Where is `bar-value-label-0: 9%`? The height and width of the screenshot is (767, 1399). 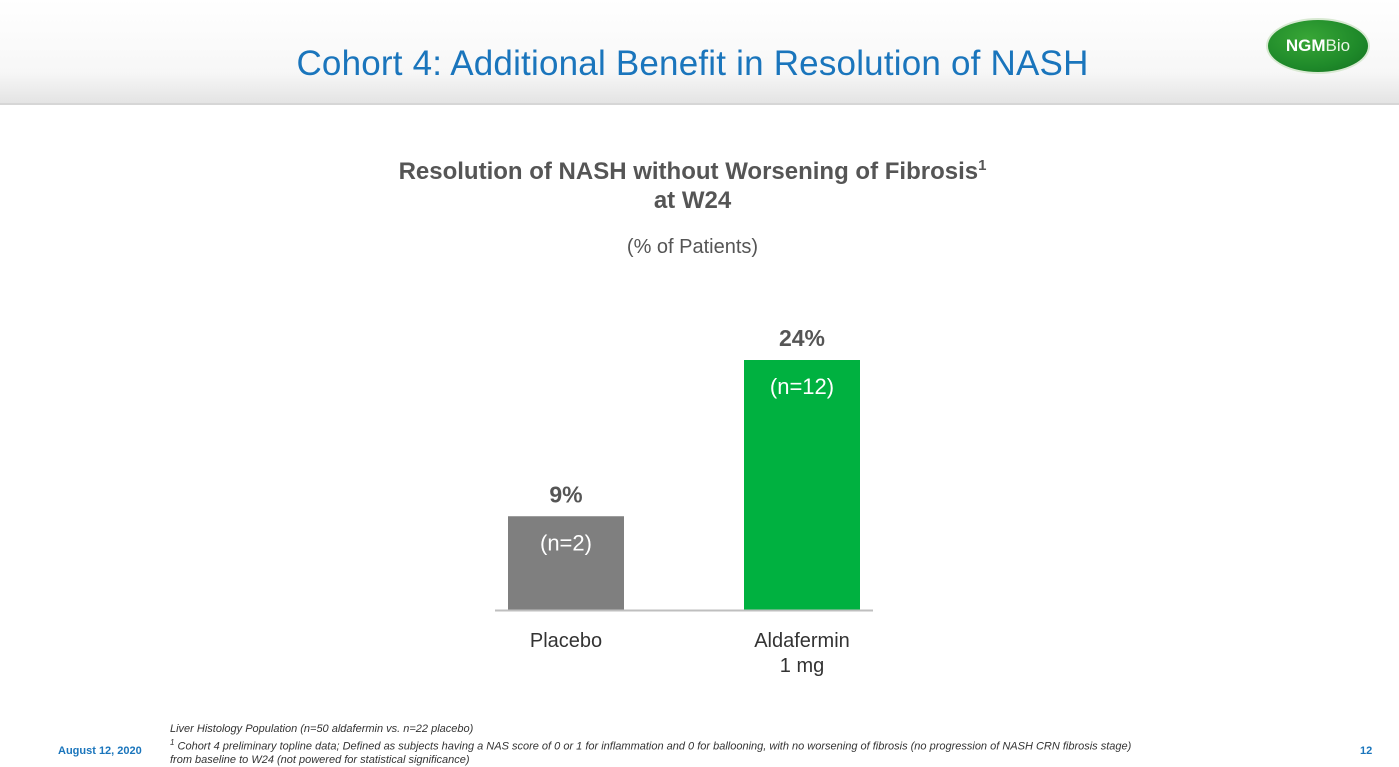 bar-value-label-0: 9% is located at coordinates (565, 494).